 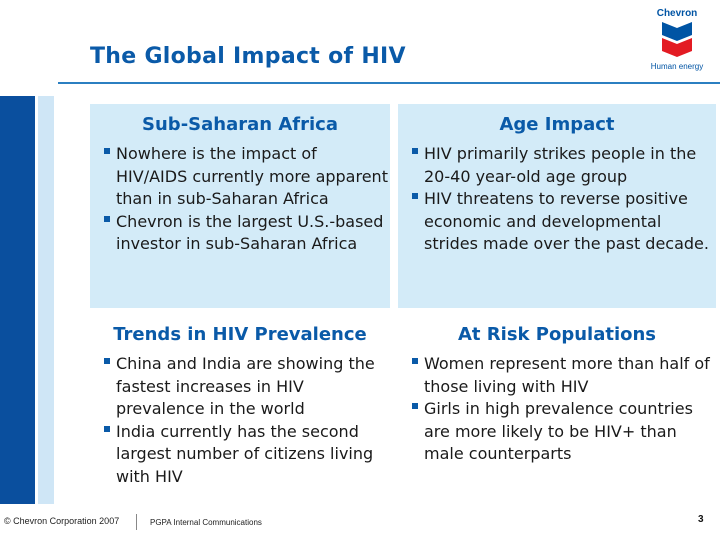 I want to click on section-heading: Sub-Saharan Africa, so click(x=240, y=124).